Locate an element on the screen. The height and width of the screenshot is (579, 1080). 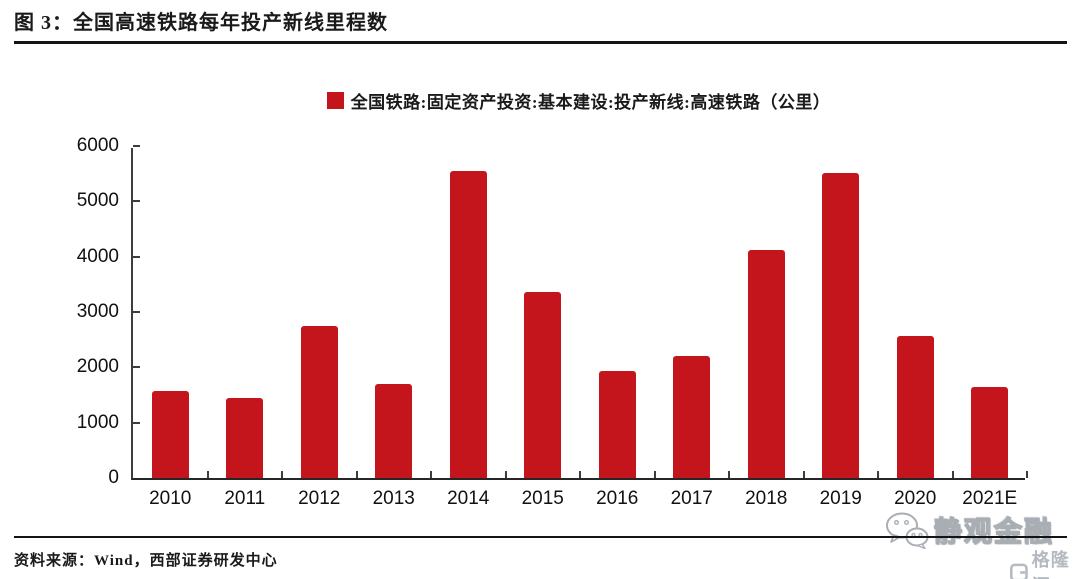
chart-legend: 全国铁路:固定资产投资:基本建设:投产新线:高速铁路（公里） is located at coordinates (578, 100).